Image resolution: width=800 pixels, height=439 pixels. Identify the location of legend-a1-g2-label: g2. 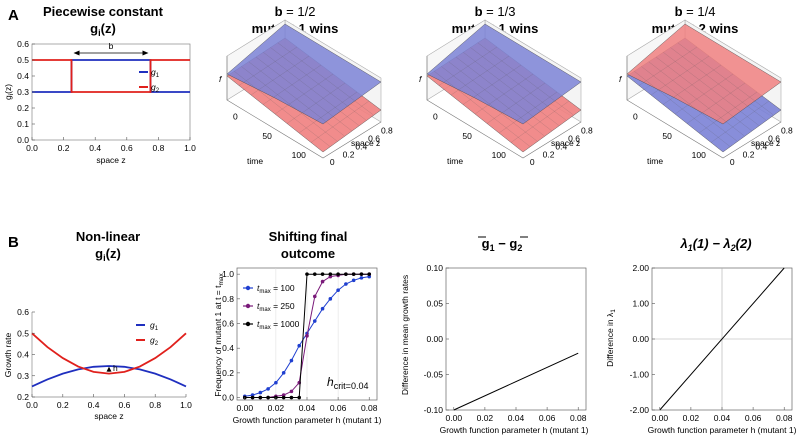
(155, 88).